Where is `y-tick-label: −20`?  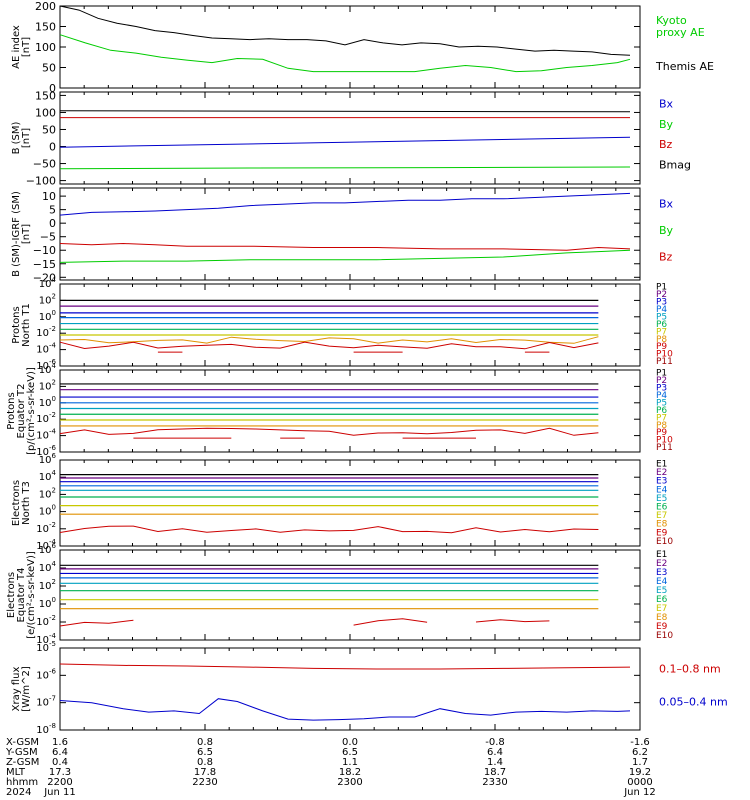
y-tick-label: −20 is located at coordinates (44, 277).